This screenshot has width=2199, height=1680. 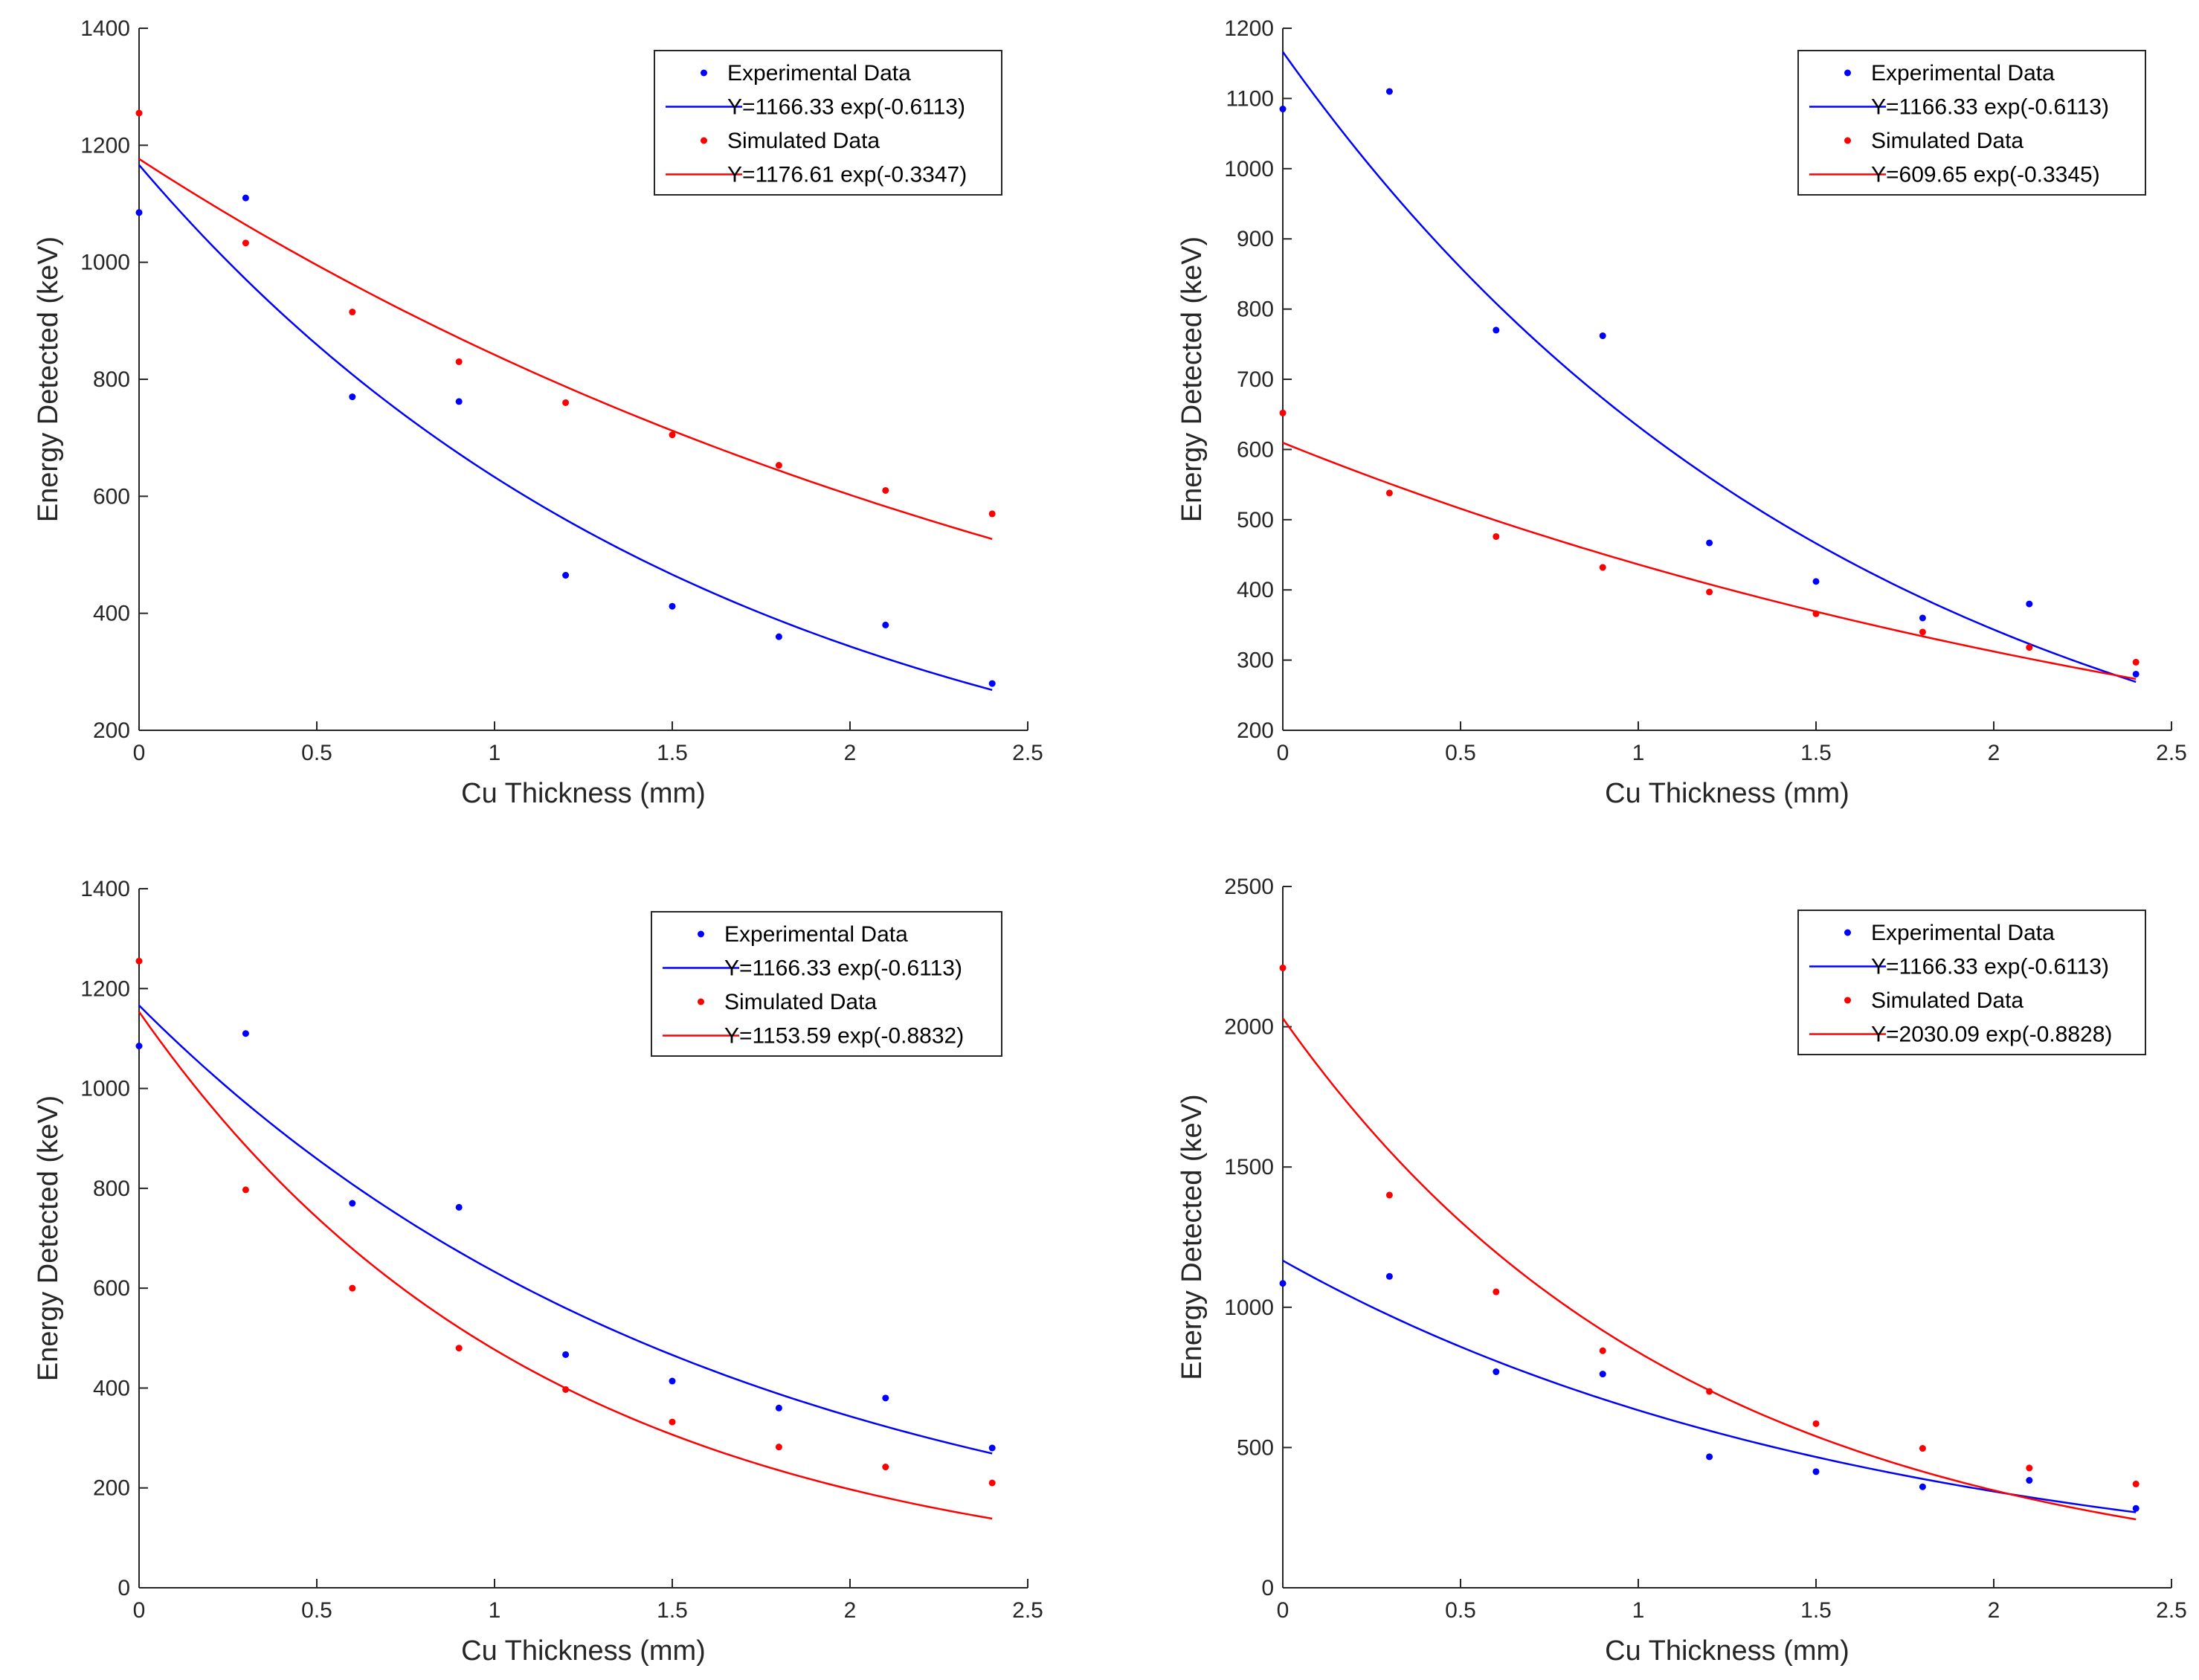 What do you see at coordinates (1992, 1035) in the screenshot?
I see `legend-entry-label: Y=2030.09 exp(-0.8828)` at bounding box center [1992, 1035].